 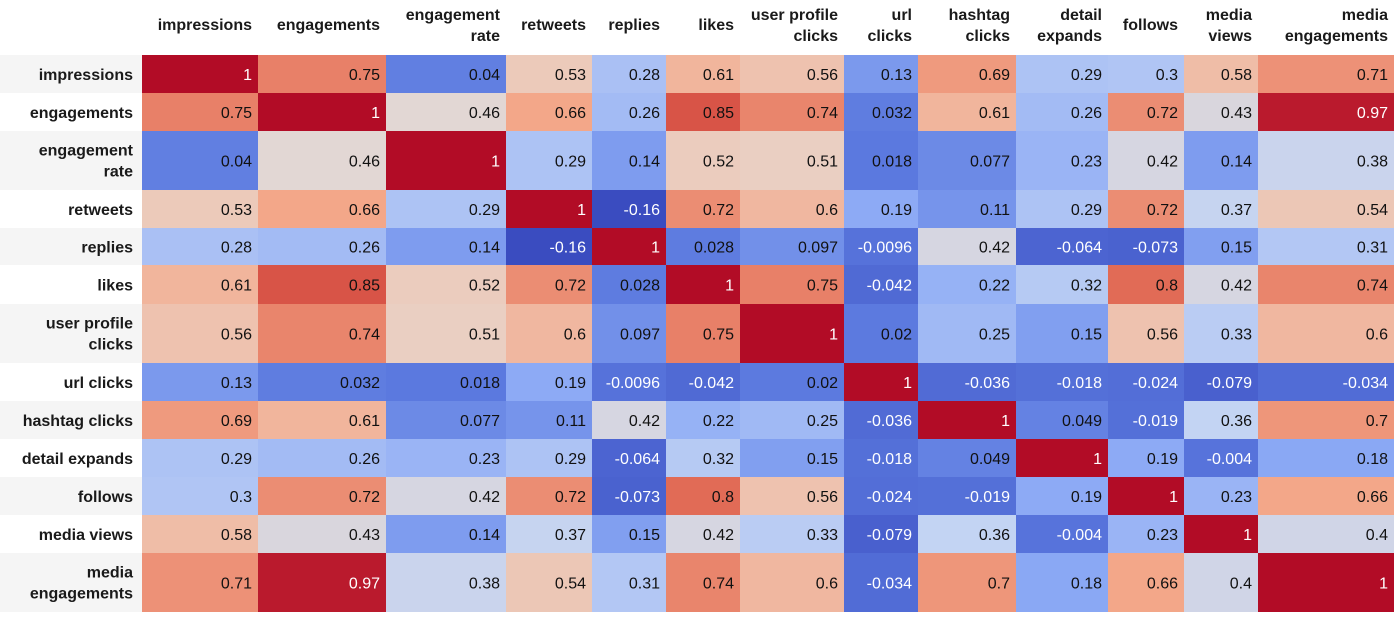 What do you see at coordinates (1167, 286) in the screenshot?
I see `cell-value-label: 0.8` at bounding box center [1167, 286].